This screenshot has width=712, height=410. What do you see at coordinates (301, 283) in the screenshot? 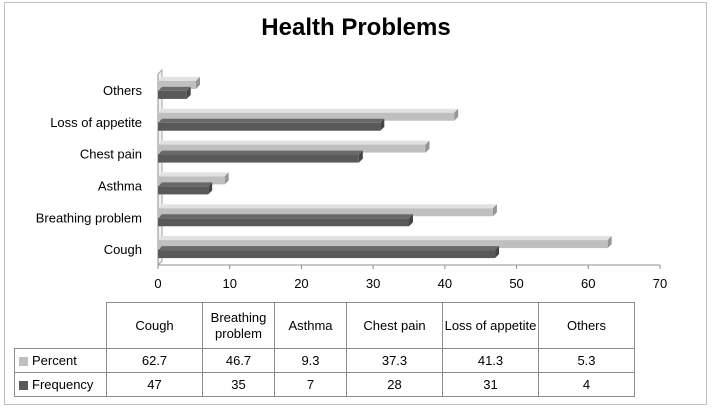
I see `x-tick-label: 20` at bounding box center [301, 283].